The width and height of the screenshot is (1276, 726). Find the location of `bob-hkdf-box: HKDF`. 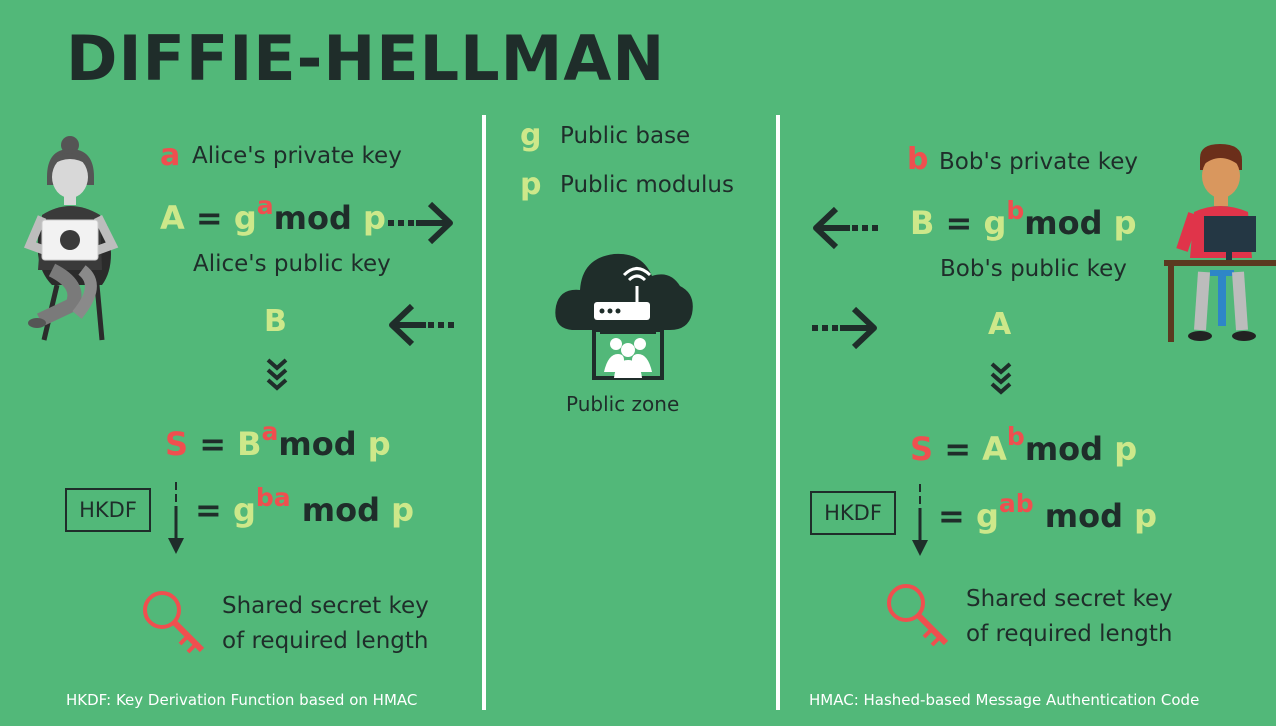

bob-hkdf-box: HKDF is located at coordinates (853, 513).